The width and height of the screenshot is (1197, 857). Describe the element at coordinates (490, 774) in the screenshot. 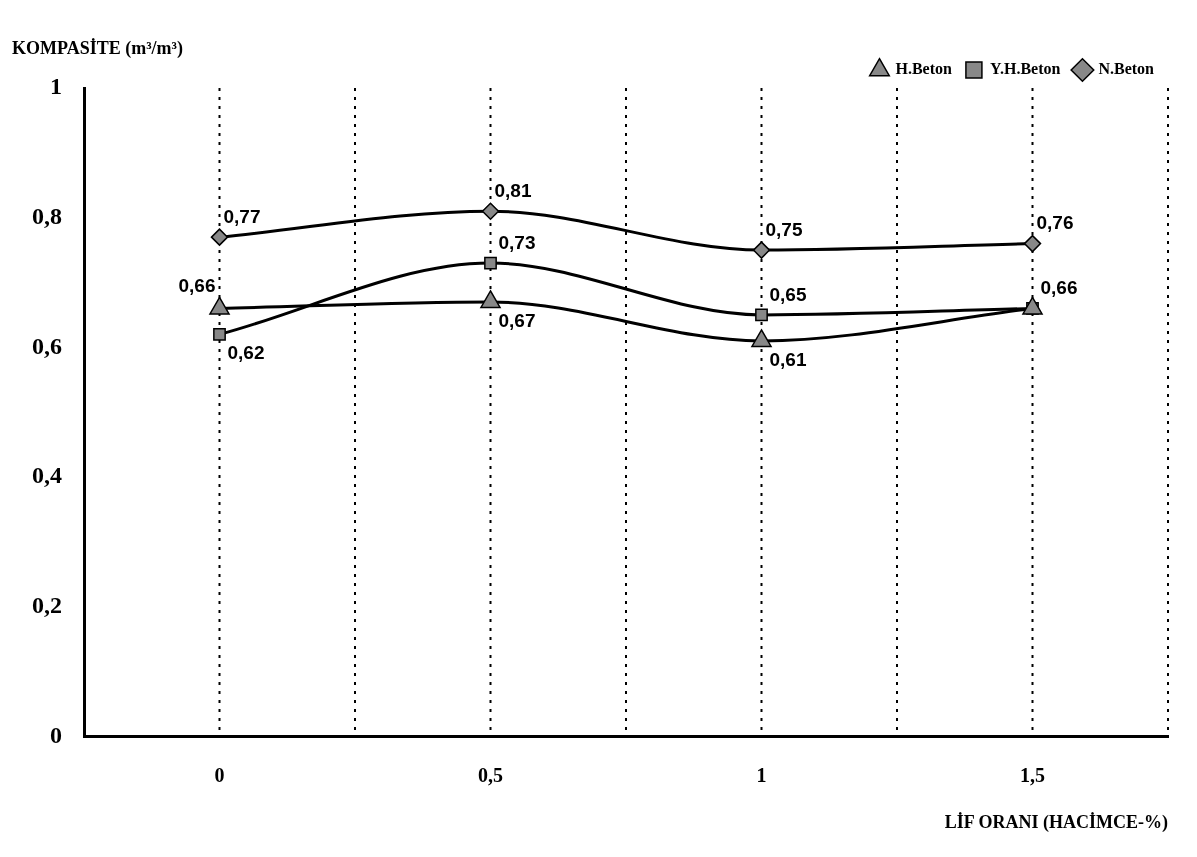

I see `x-tick-label: 0,5` at that location.